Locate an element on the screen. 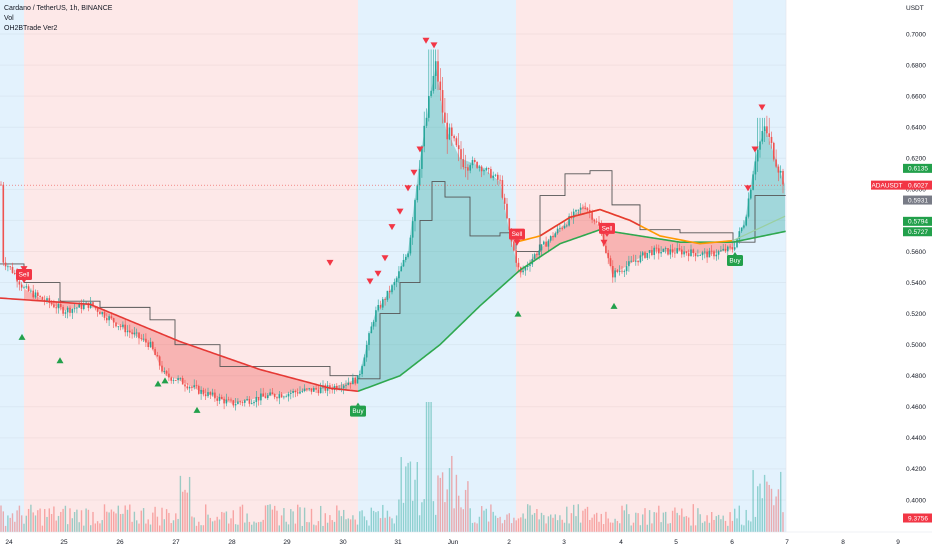  sell-arrow-icon is located at coordinates (400, 211).